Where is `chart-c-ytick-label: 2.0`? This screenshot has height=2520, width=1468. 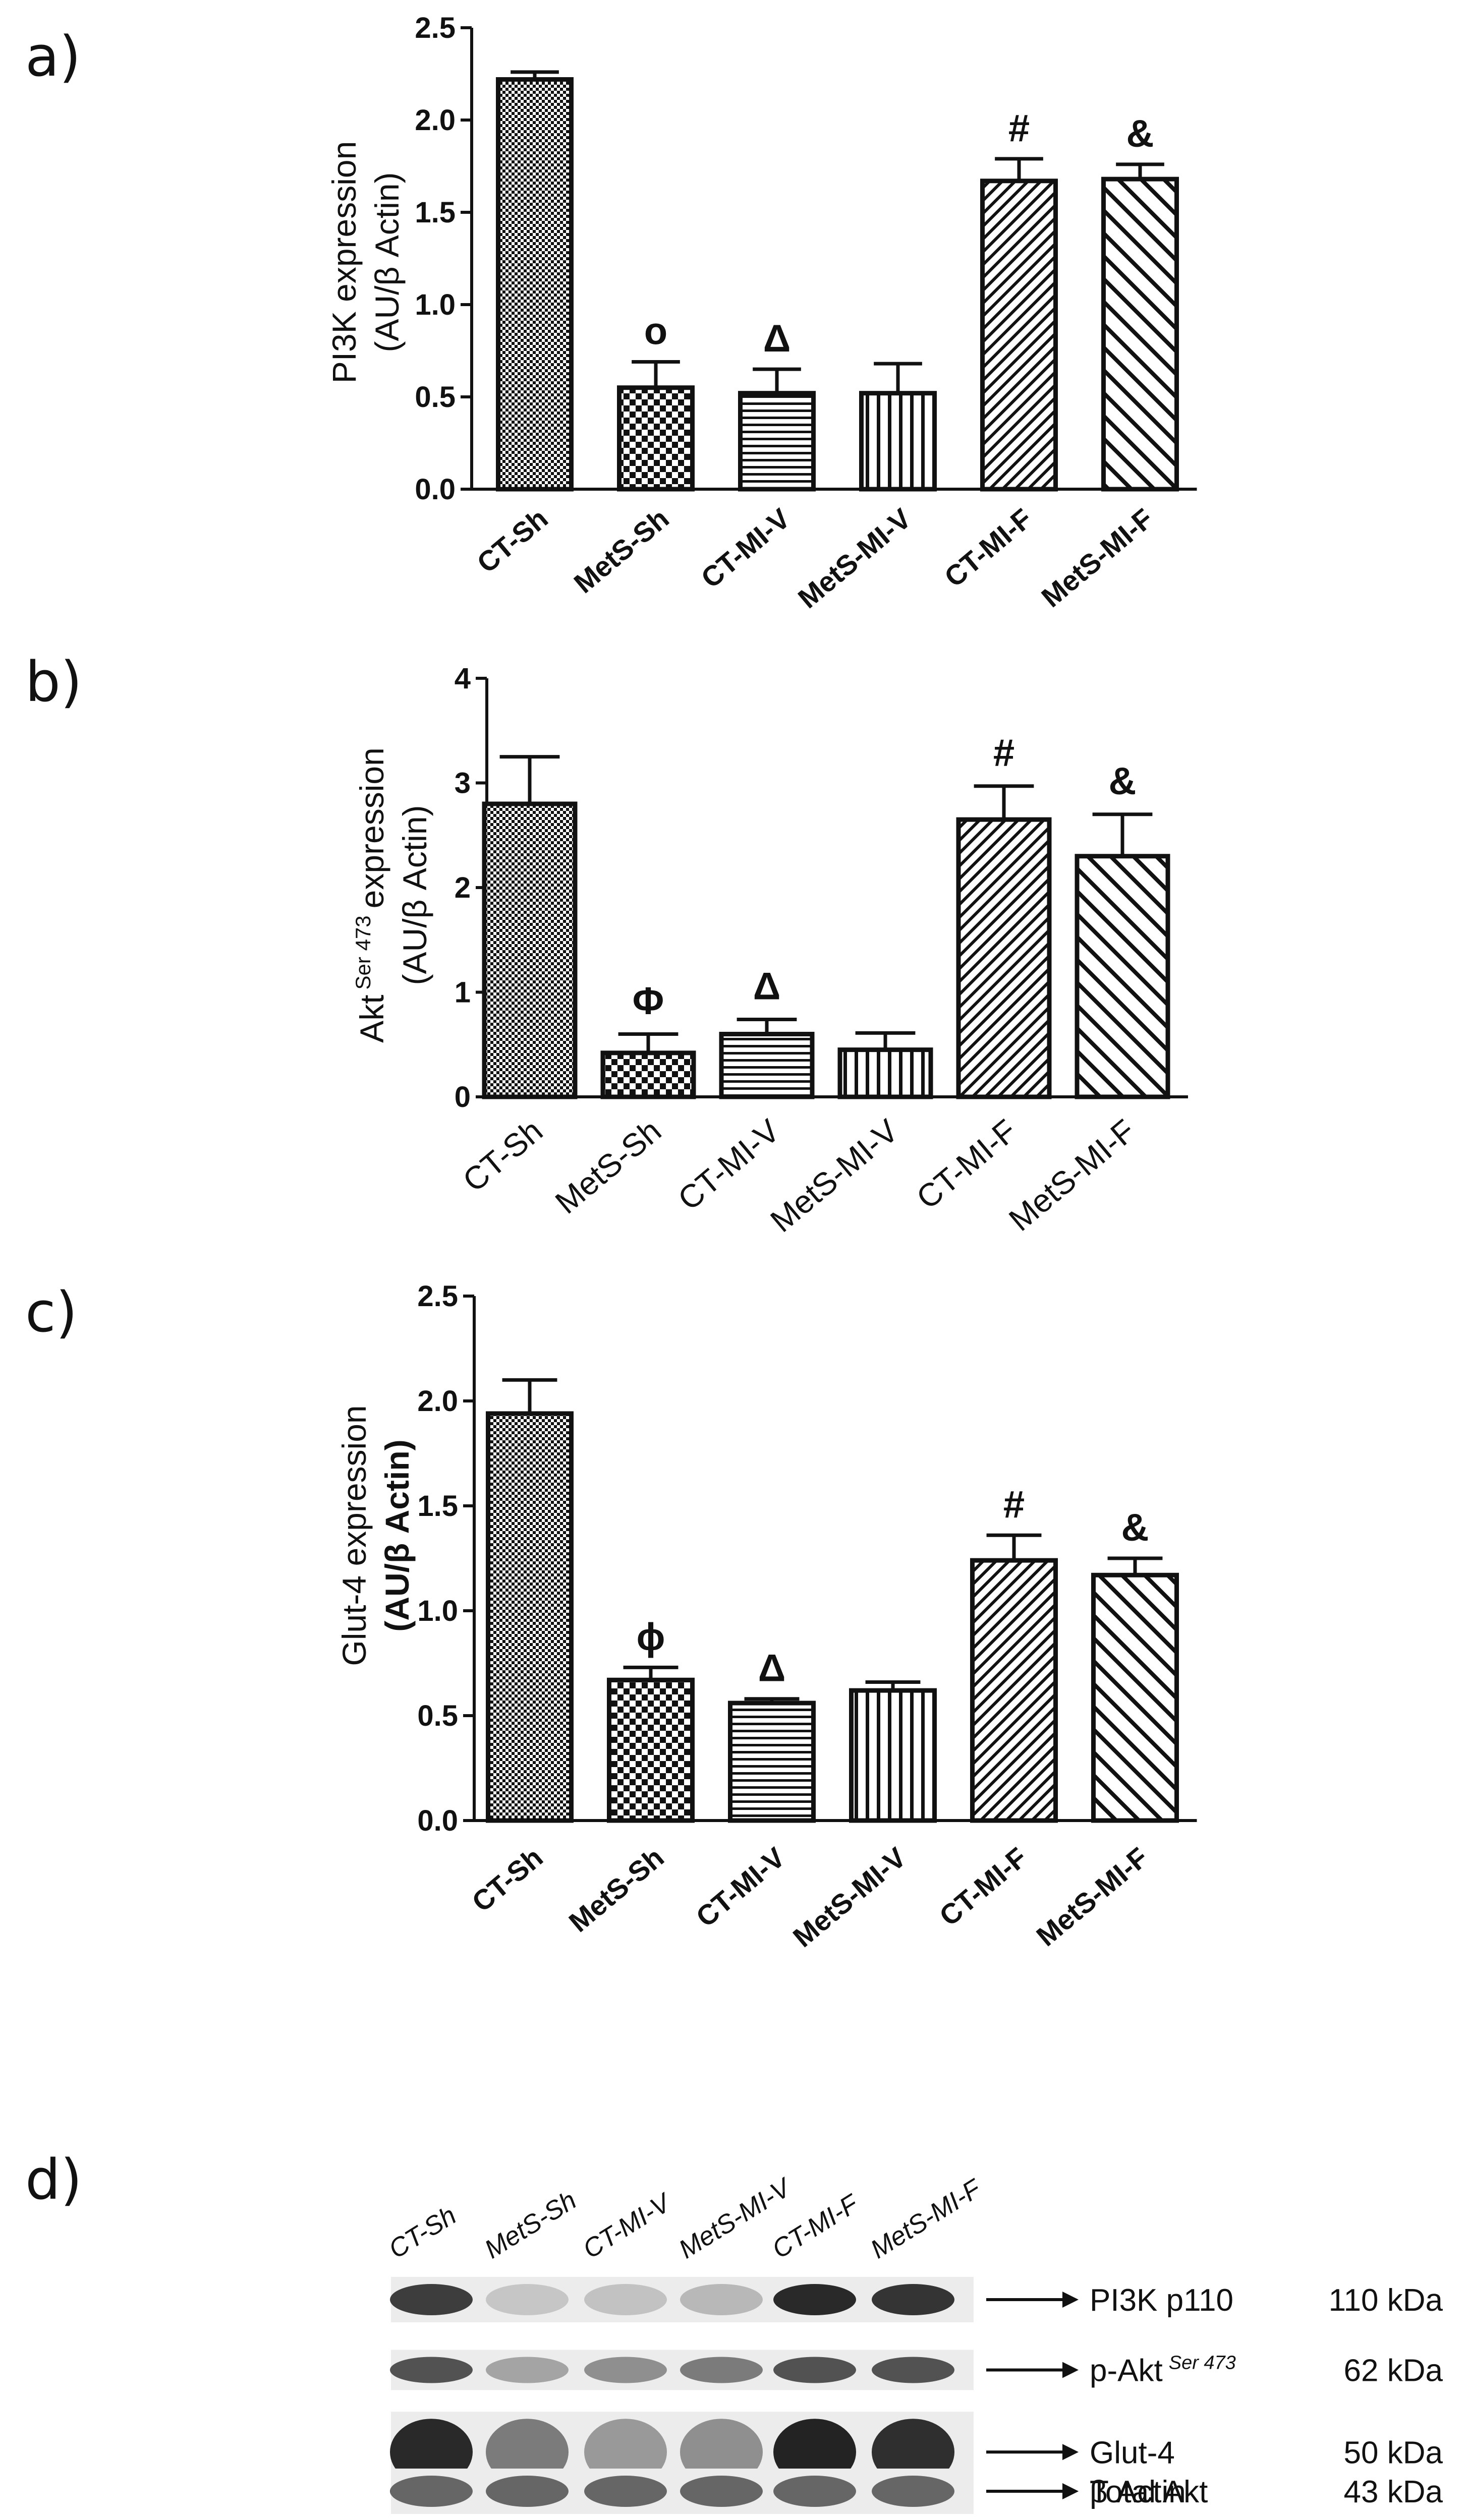
chart-c-ytick-label: 2.0 is located at coordinates (437, 1401).